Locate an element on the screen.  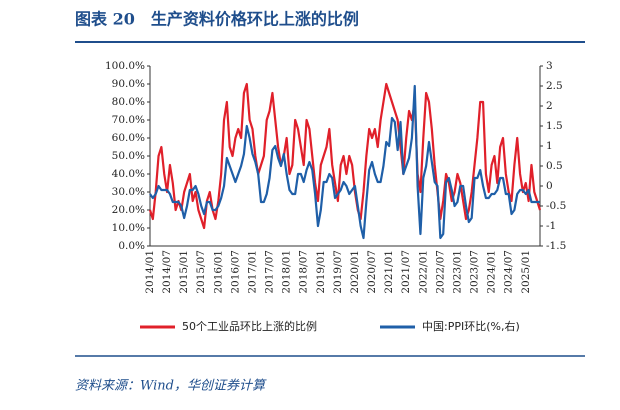
x-tick-label: 2024/07 is located at coordinates (509, 272).